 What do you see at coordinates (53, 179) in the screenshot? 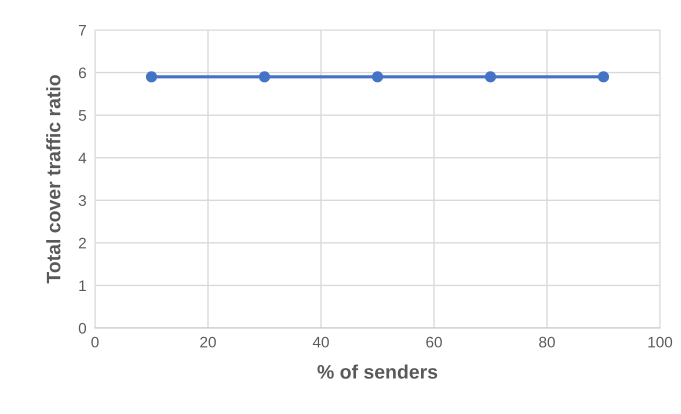
I see `y-axis-title: Total cover traffic ratio` at bounding box center [53, 179].